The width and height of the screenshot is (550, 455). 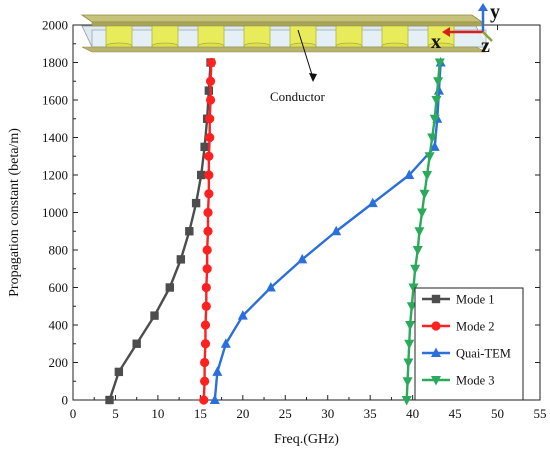 What do you see at coordinates (200, 413) in the screenshot?
I see `x-tick-label: 15` at bounding box center [200, 413].